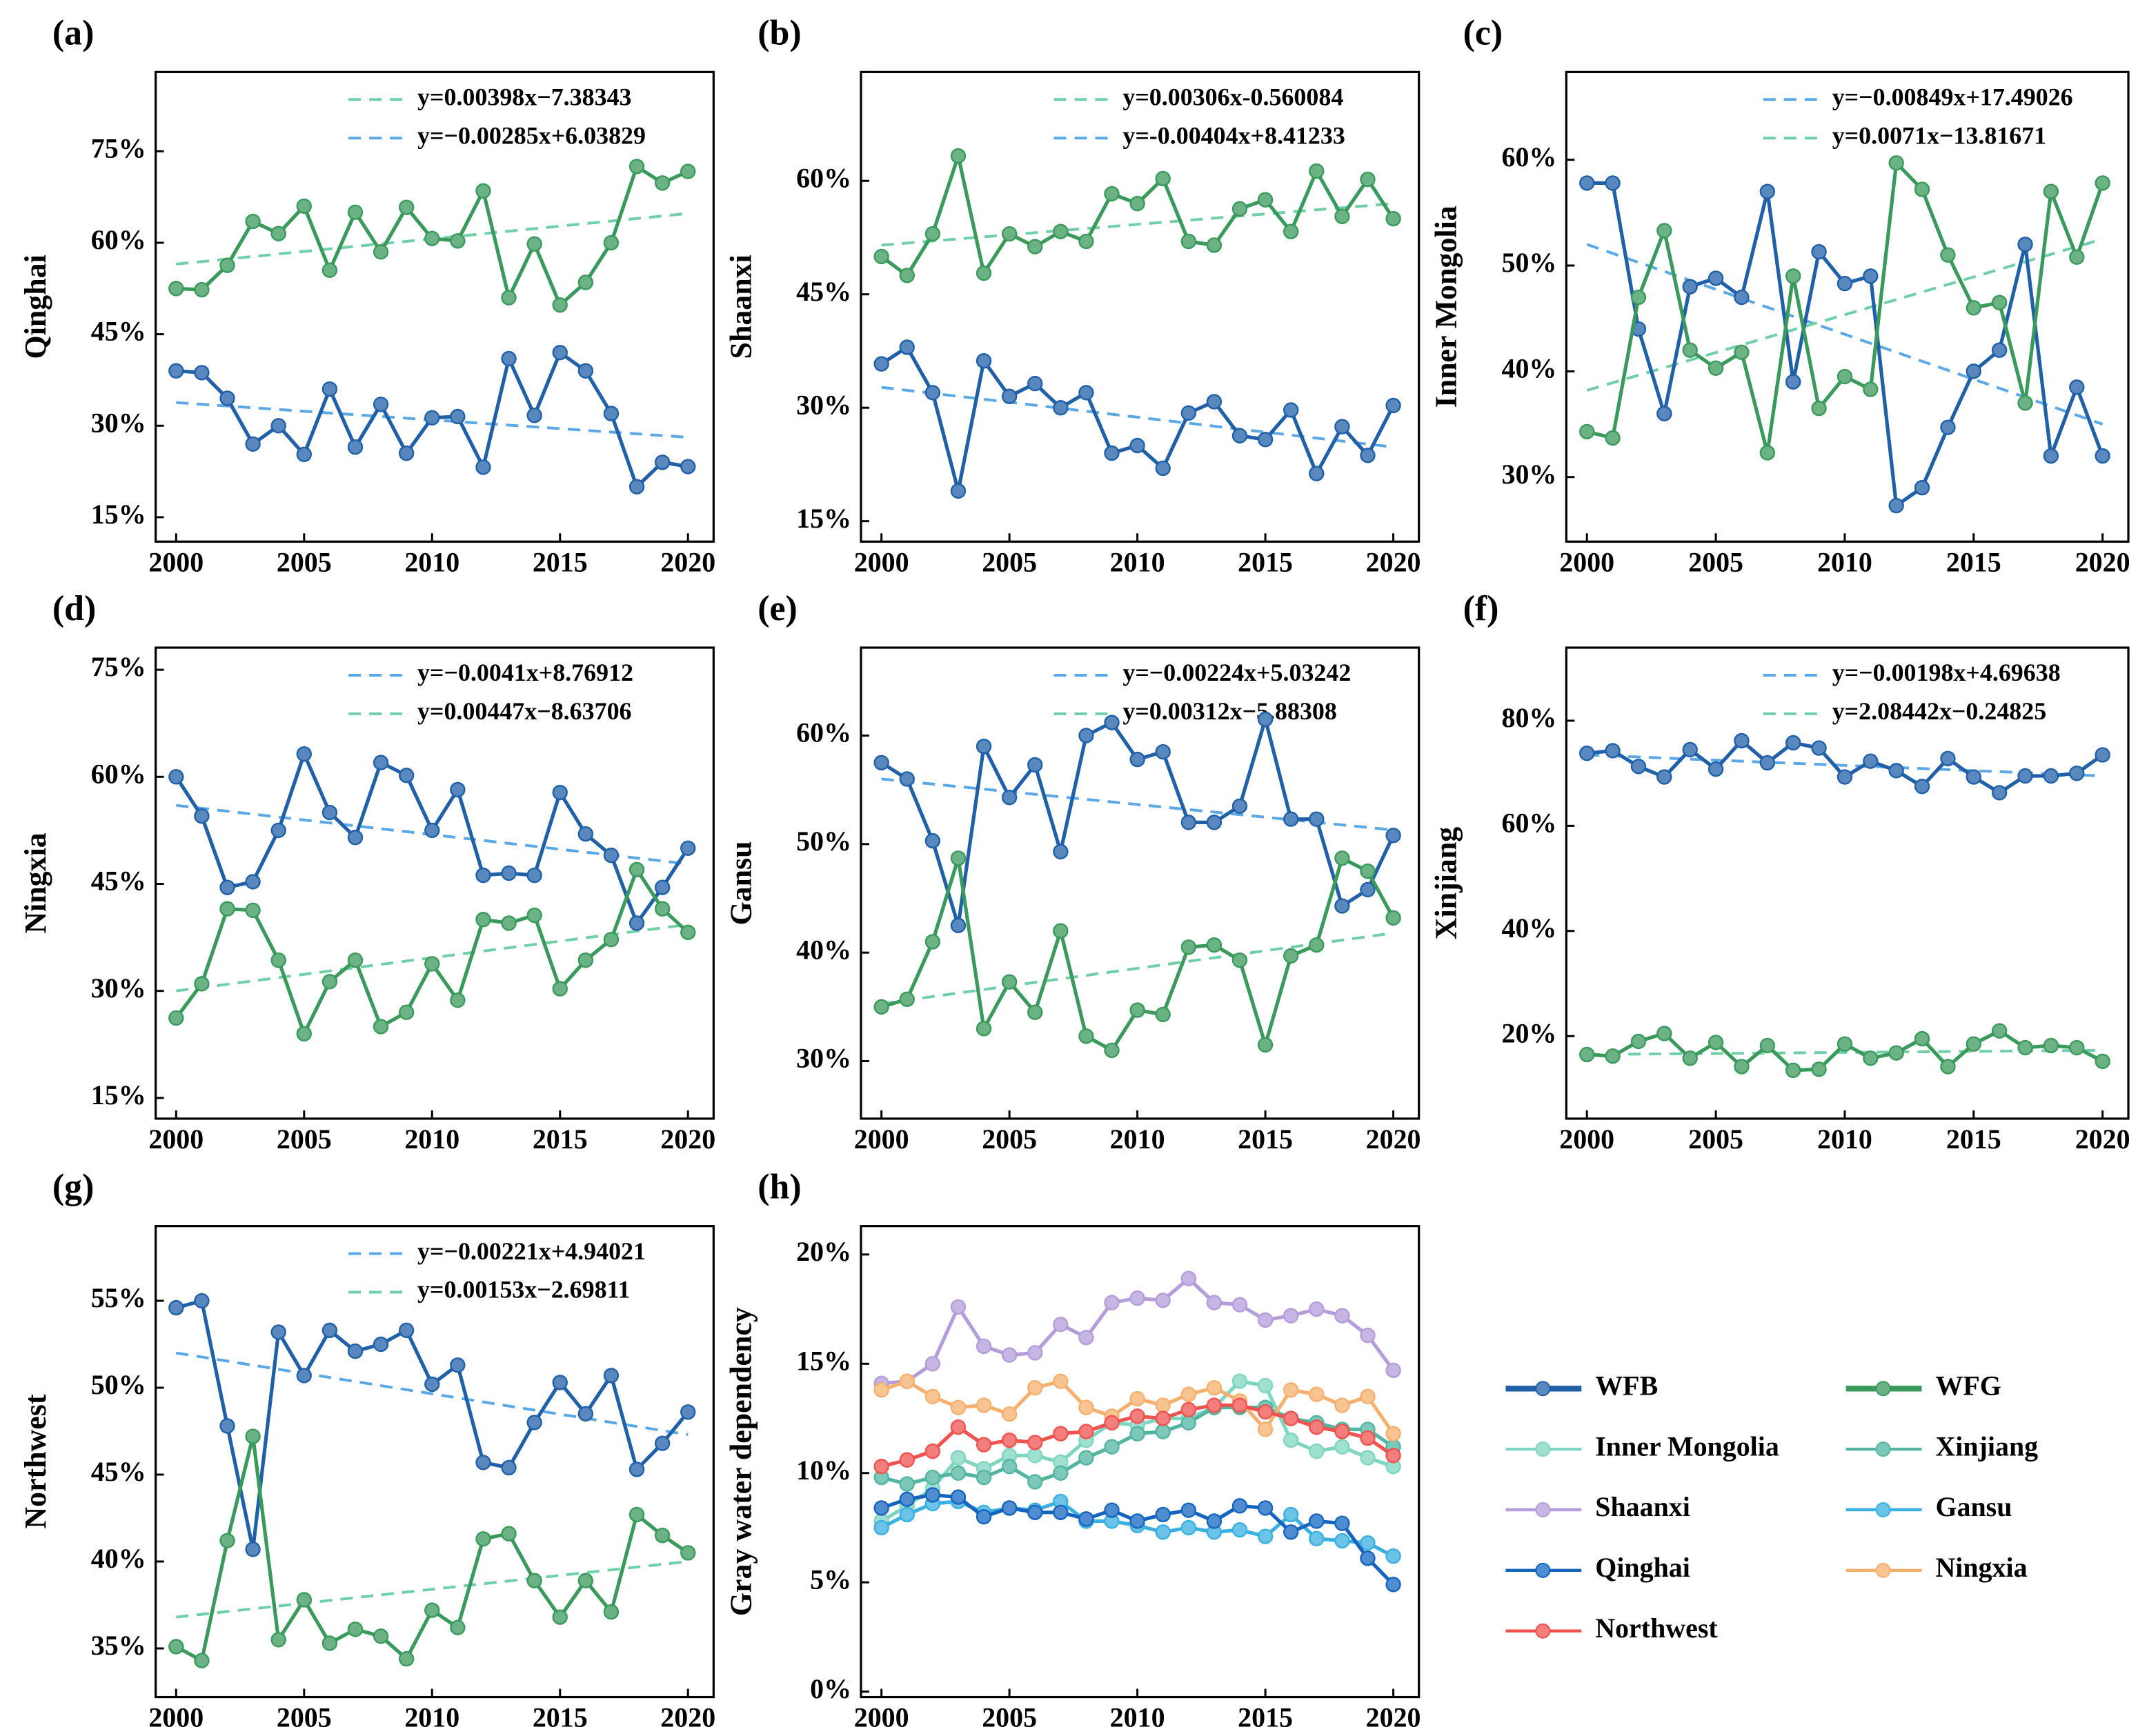  Describe the element at coordinates (119, 988) in the screenshot. I see `y-tick-label: 30%` at that location.